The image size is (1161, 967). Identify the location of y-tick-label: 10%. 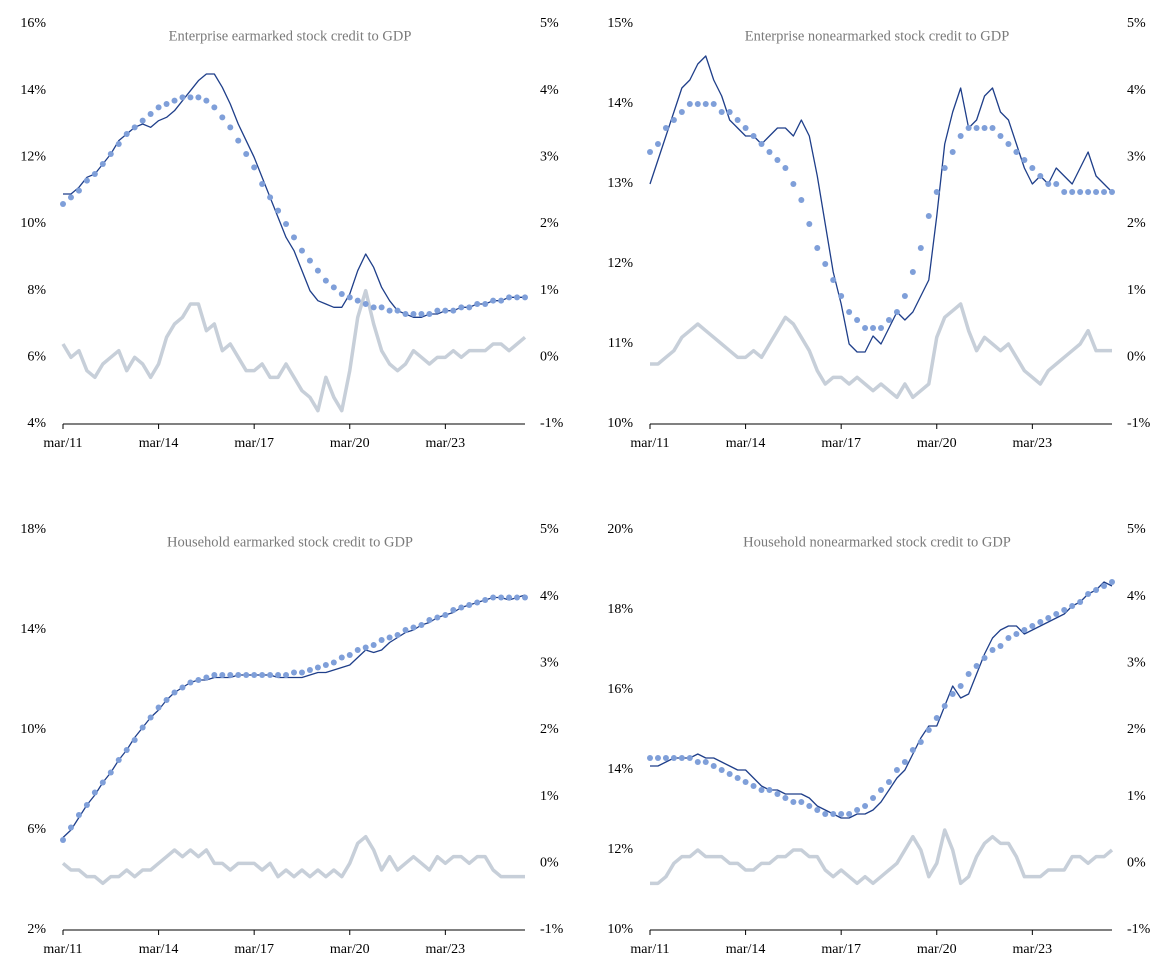
(620, 423).